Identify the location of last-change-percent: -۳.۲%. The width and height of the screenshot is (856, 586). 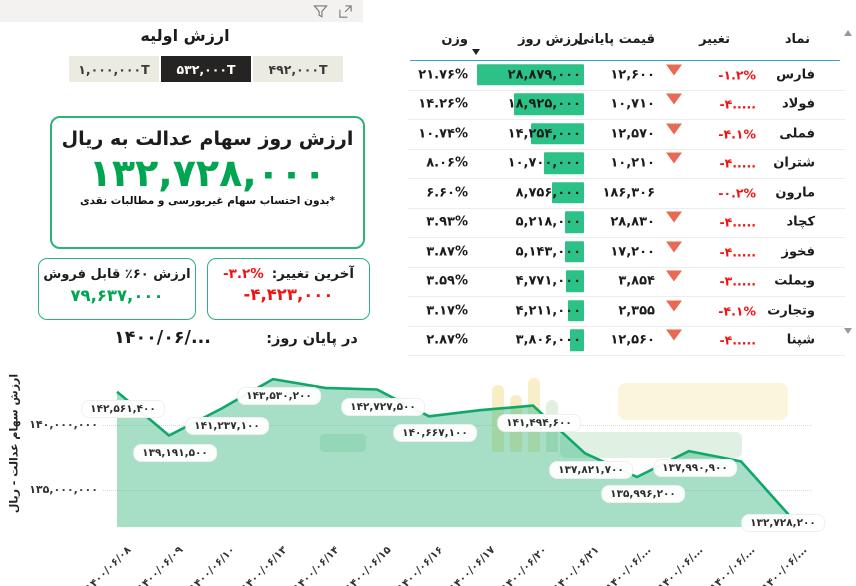
(243, 274).